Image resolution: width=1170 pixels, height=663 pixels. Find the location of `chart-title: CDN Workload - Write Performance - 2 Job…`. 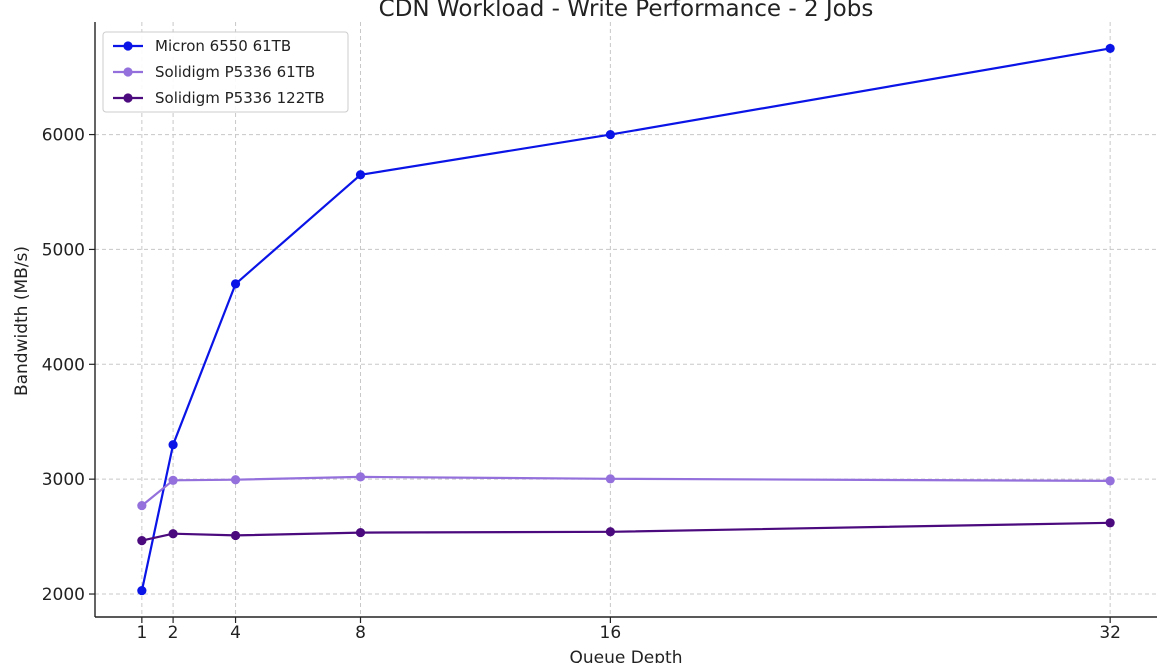

chart-title: CDN Workload - Write Performance - 2 Job… is located at coordinates (626, 11).